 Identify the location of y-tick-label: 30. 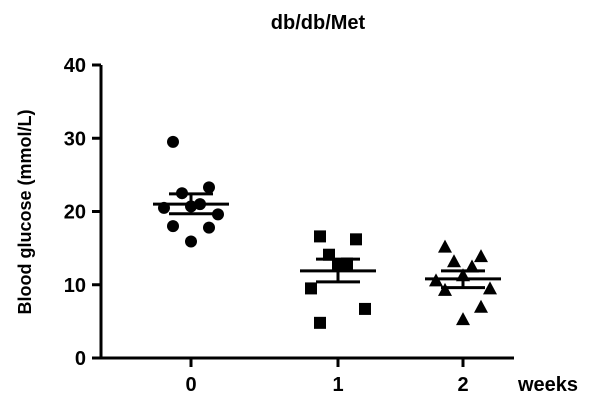
(75, 139).